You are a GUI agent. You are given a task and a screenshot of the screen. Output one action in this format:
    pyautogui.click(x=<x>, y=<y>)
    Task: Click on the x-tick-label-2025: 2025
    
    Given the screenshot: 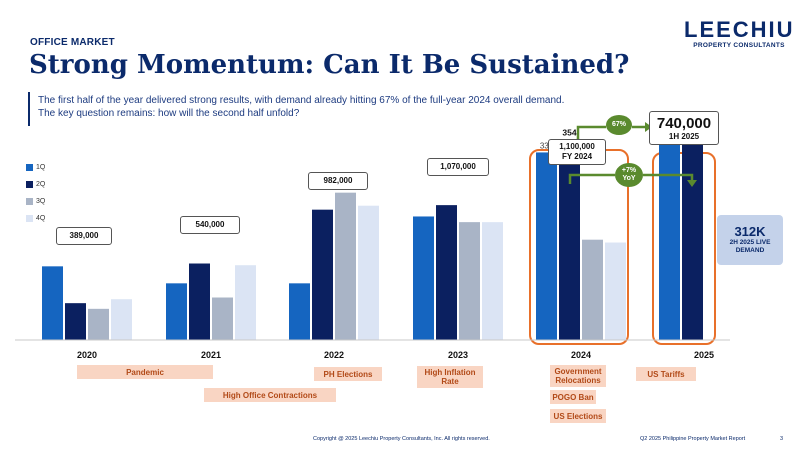 What is the action you would take?
    pyautogui.click(x=704, y=355)
    